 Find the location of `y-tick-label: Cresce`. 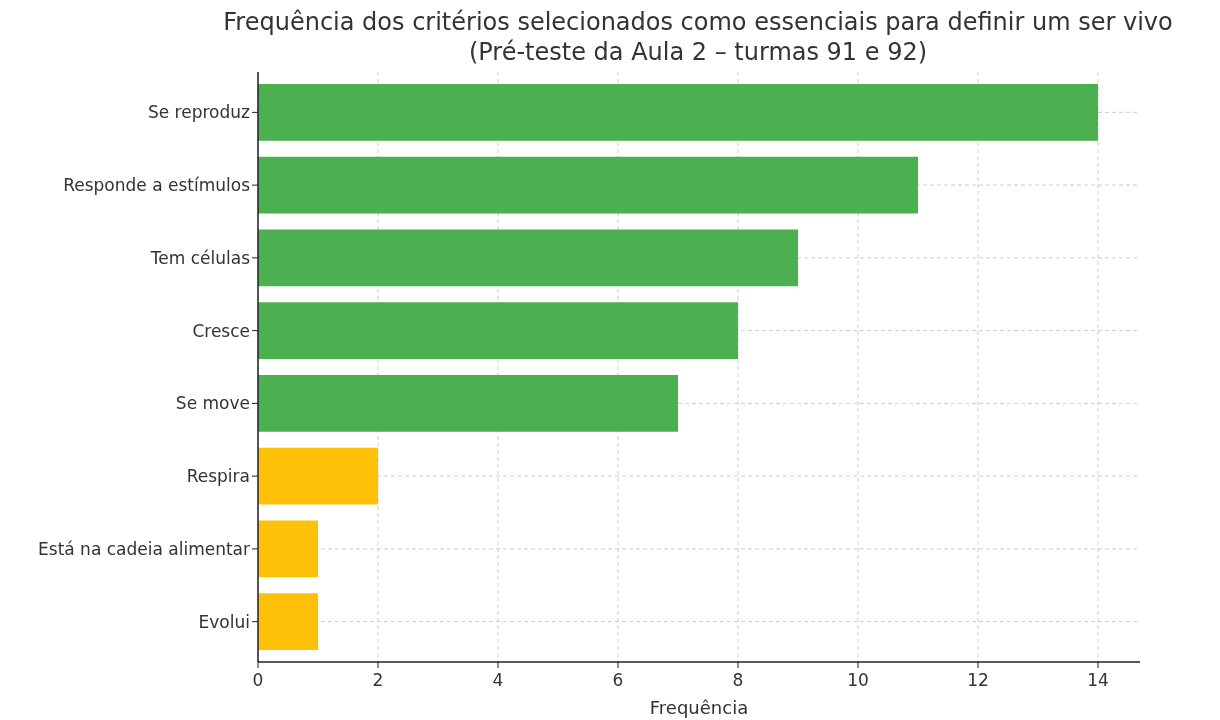

y-tick-label: Cresce is located at coordinates (221, 330).